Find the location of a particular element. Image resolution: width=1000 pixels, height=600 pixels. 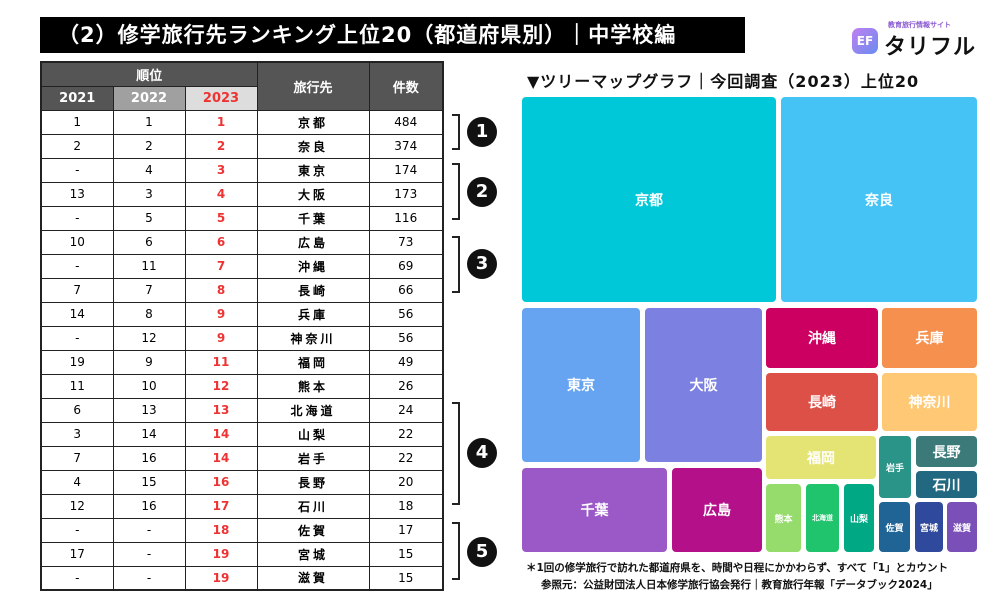

table-row: 6 13 13 北海道 24 is located at coordinates (242, 410).